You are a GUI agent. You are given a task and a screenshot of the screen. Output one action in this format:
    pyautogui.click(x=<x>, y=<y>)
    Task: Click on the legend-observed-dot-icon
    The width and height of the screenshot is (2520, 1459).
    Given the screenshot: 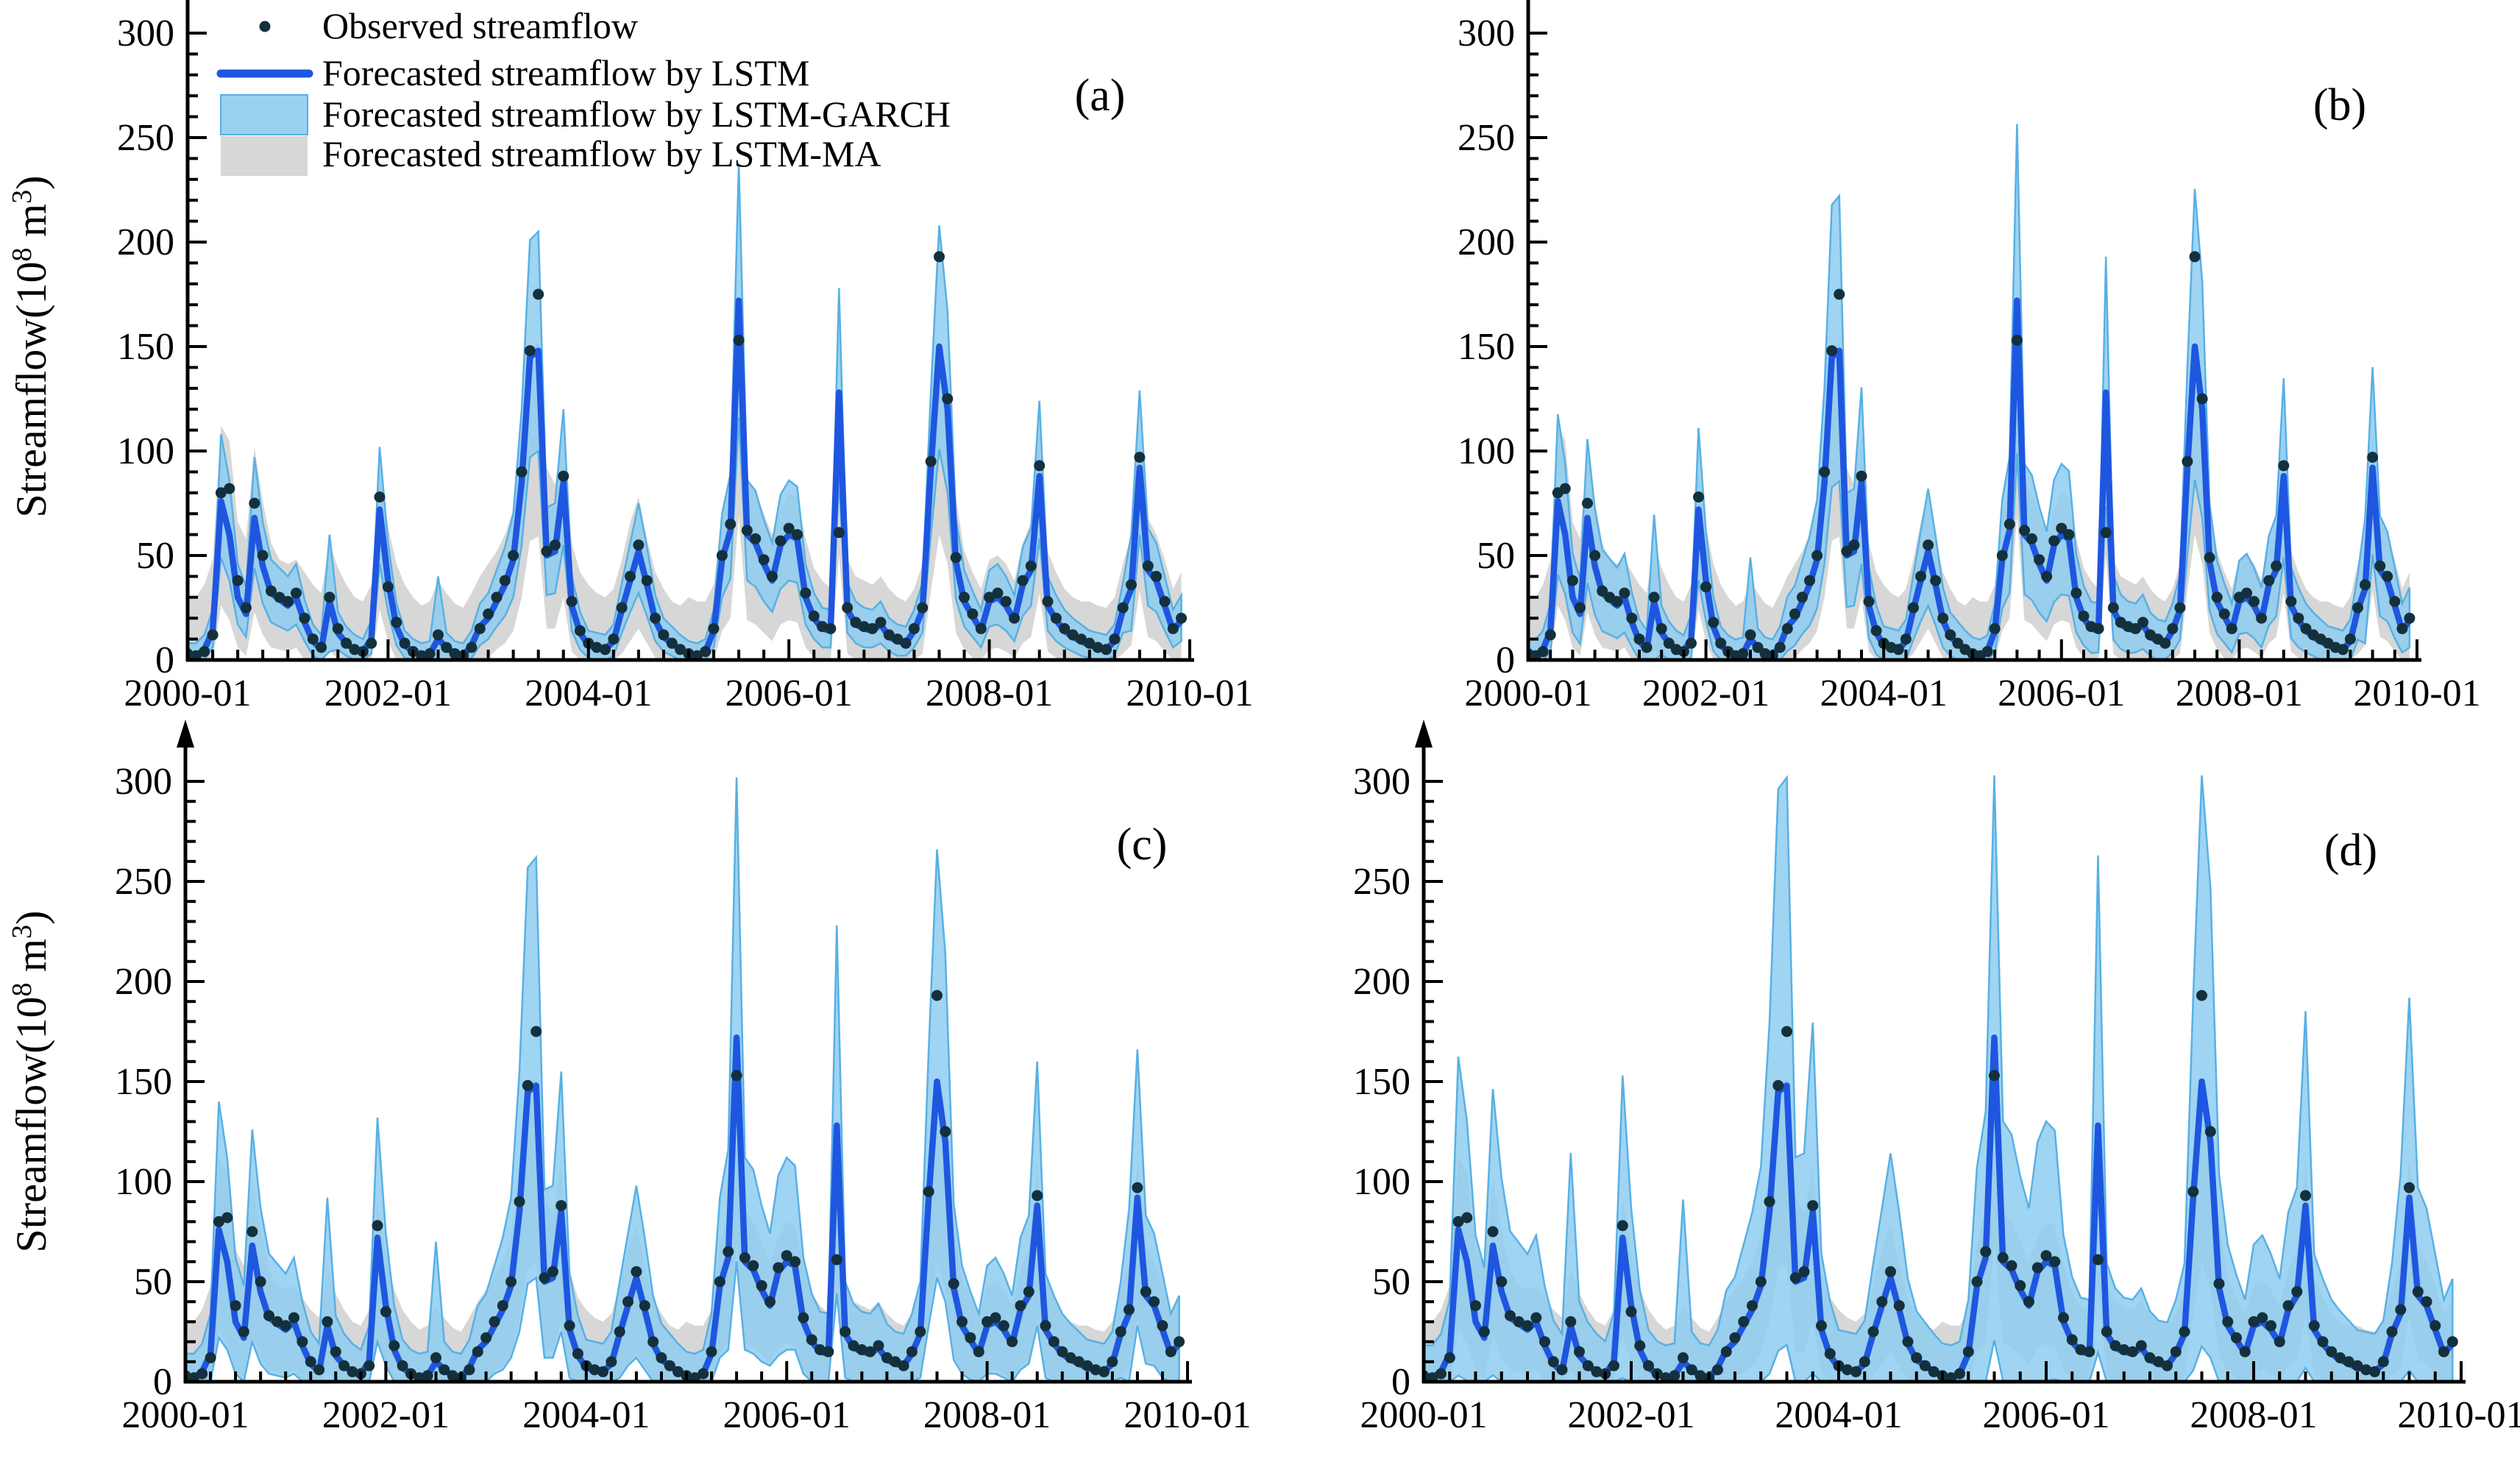 What is the action you would take?
    pyautogui.click(x=265, y=27)
    